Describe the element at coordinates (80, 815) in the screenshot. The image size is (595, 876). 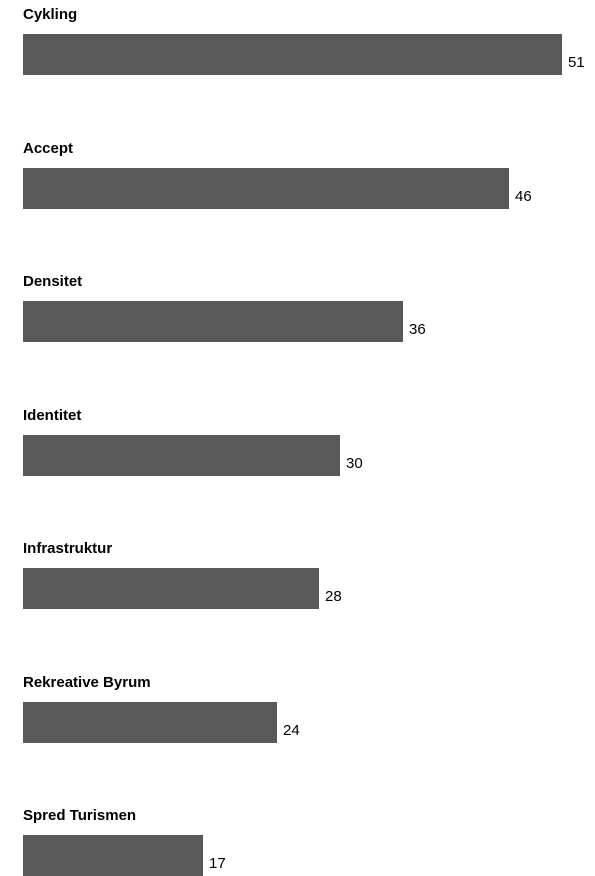
I see `category-label: Spred Turismen` at that location.